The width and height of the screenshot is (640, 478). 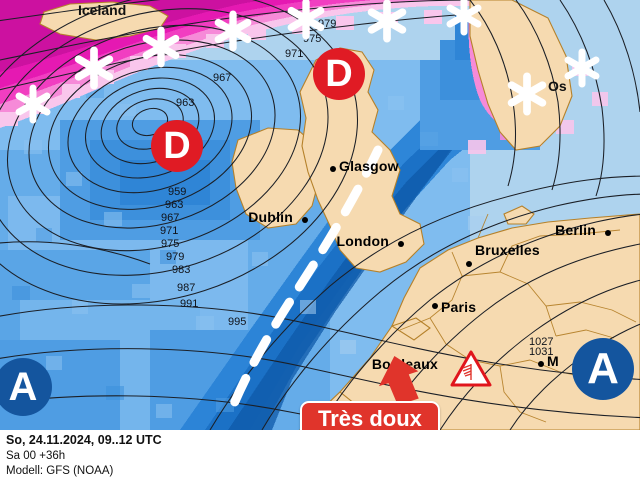 I want to click on tres-doux-banner: Très doux, so click(x=370, y=415).